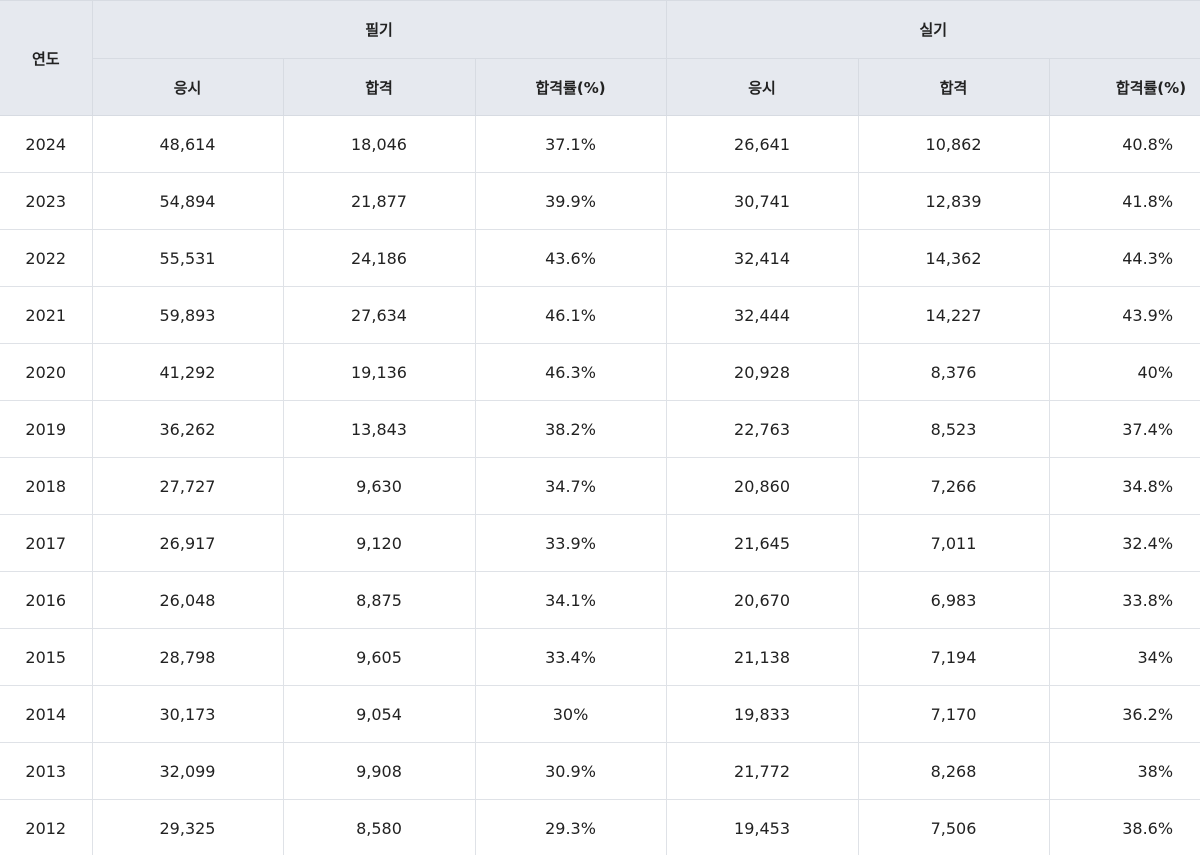 The width and height of the screenshot is (1200, 855). I want to click on cell-year: 2019, so click(46, 429).